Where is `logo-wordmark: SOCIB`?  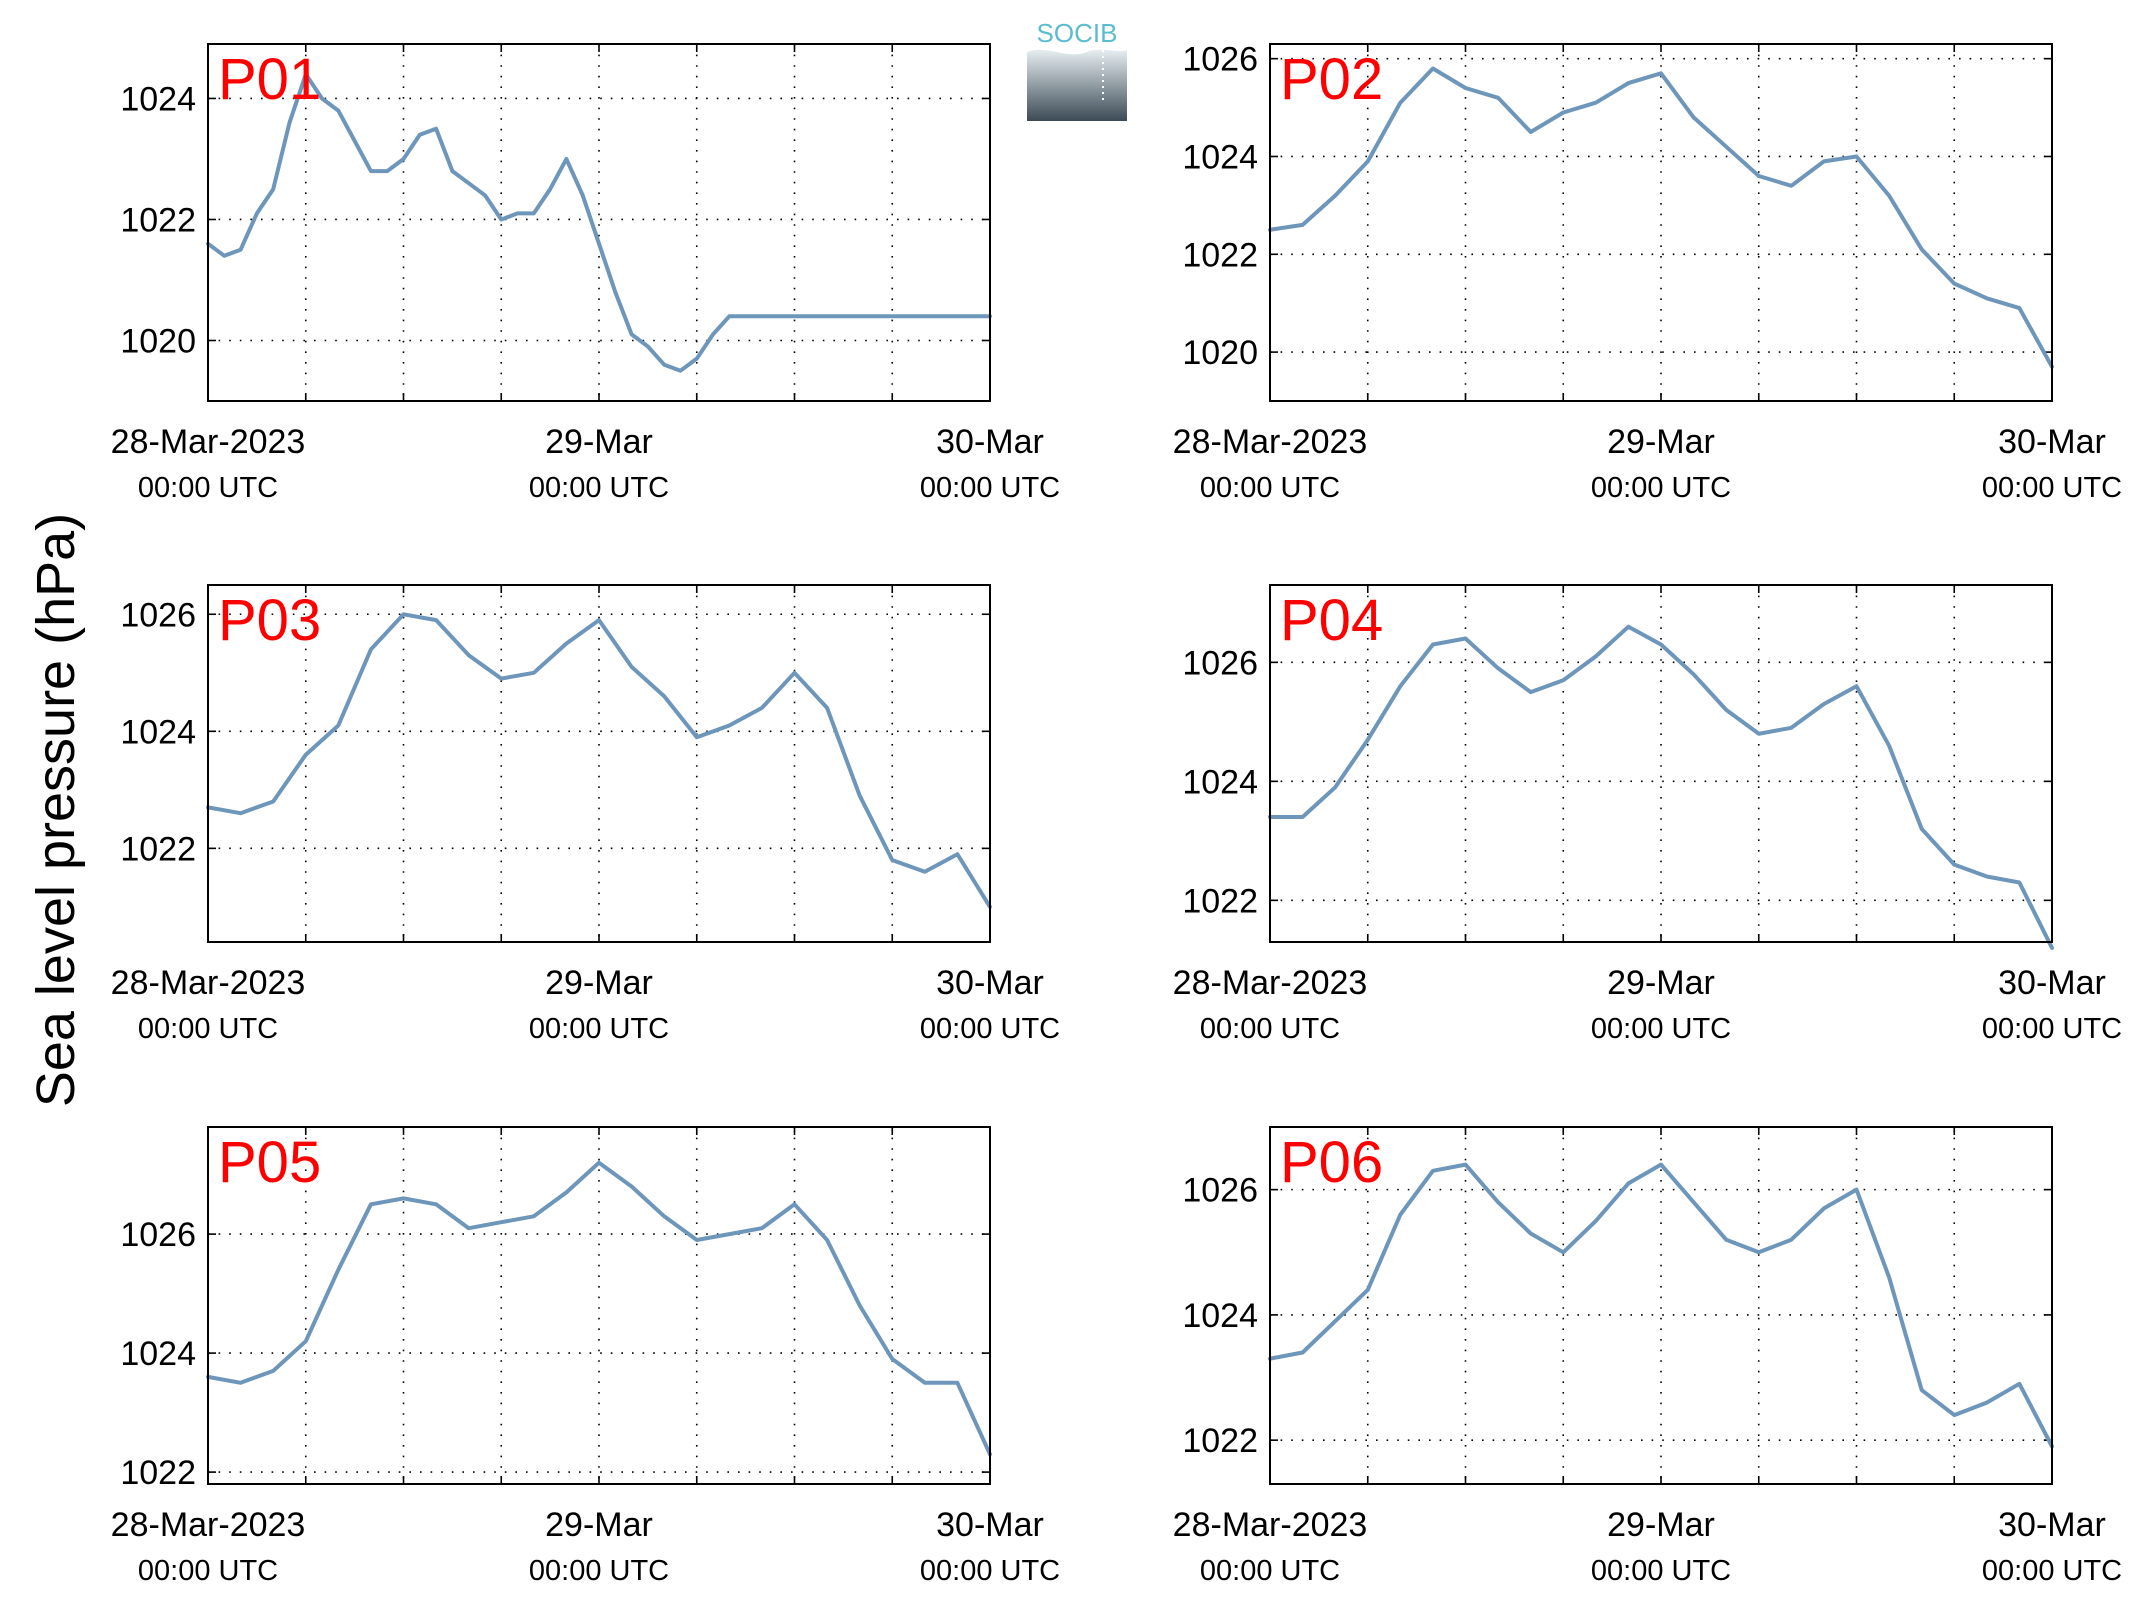 logo-wordmark: SOCIB is located at coordinates (1077, 33).